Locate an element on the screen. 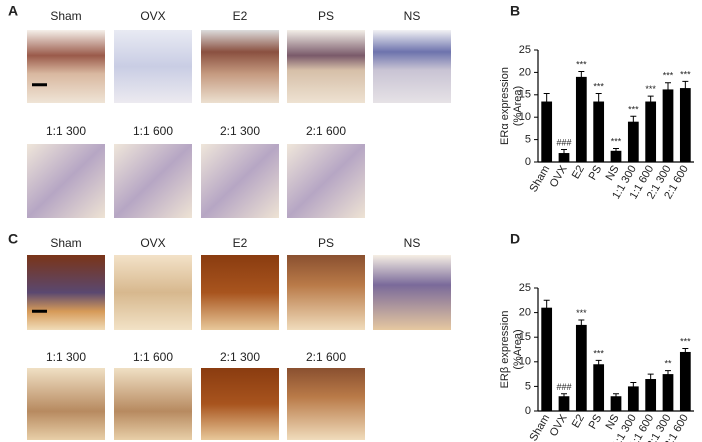  panel-label: C is located at coordinates (13, 239).